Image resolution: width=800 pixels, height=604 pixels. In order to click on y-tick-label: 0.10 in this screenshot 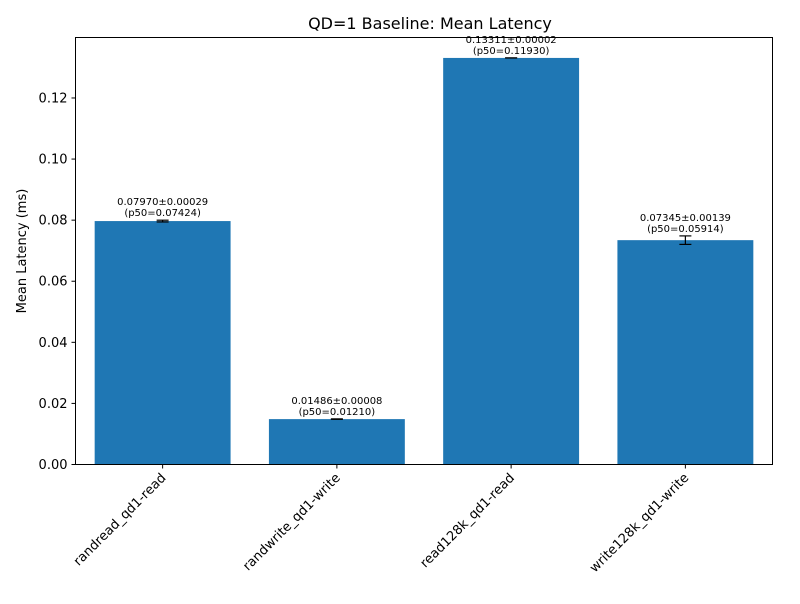, I will do `click(53, 160)`.